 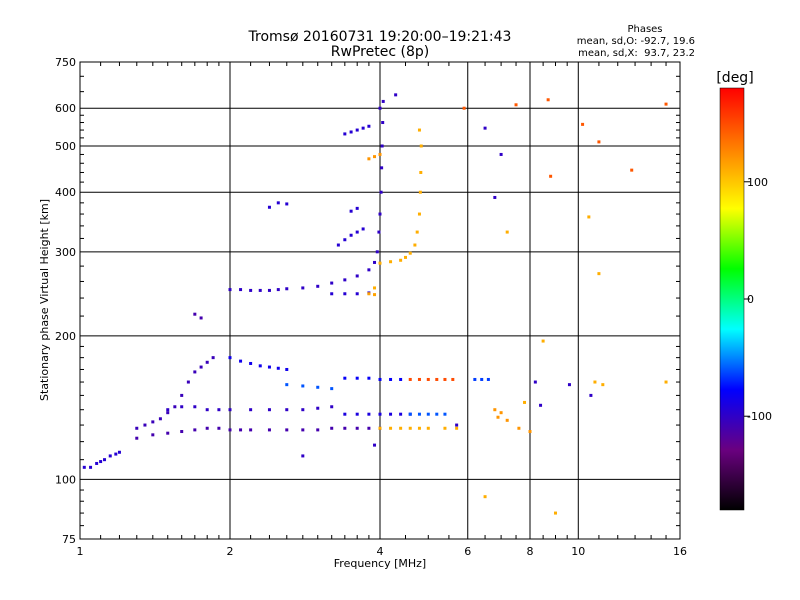 I want to click on x-tick-label: 8, so click(x=530, y=551).